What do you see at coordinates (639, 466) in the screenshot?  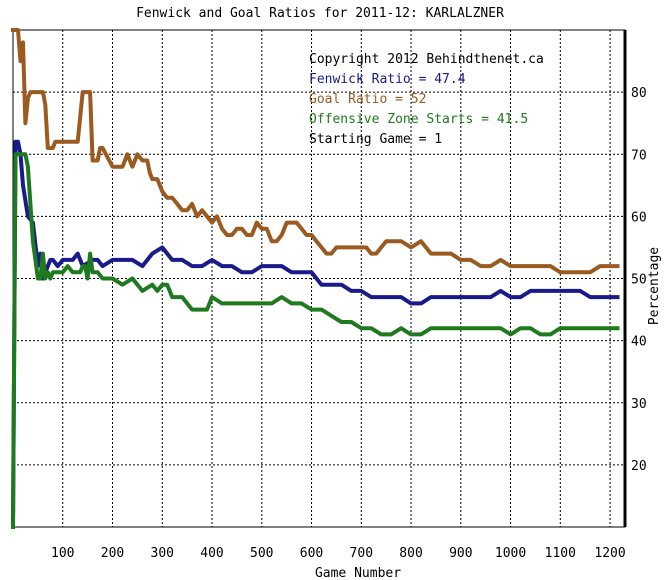 I see `y-tick-label: 20` at bounding box center [639, 466].